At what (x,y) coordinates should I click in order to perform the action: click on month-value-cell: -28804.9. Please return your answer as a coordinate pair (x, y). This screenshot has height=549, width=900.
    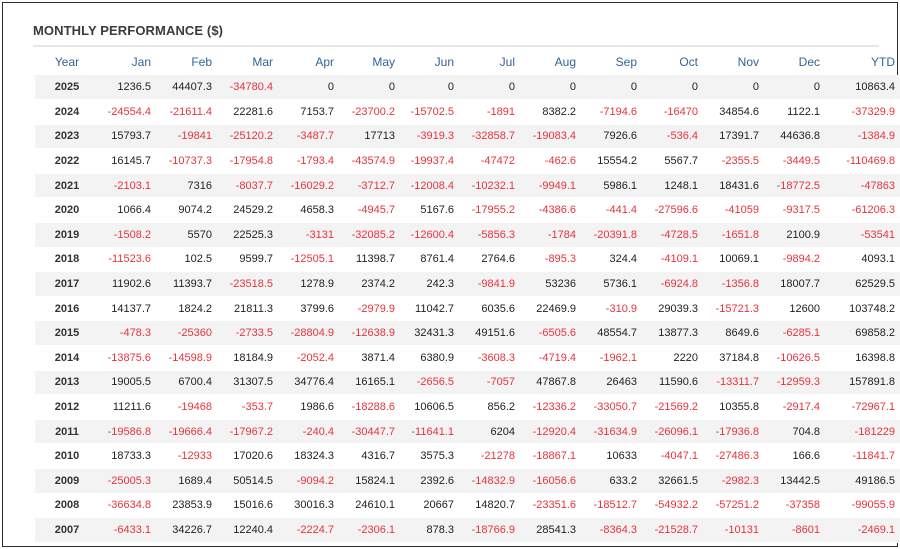
    Looking at the image, I should click on (309, 333).